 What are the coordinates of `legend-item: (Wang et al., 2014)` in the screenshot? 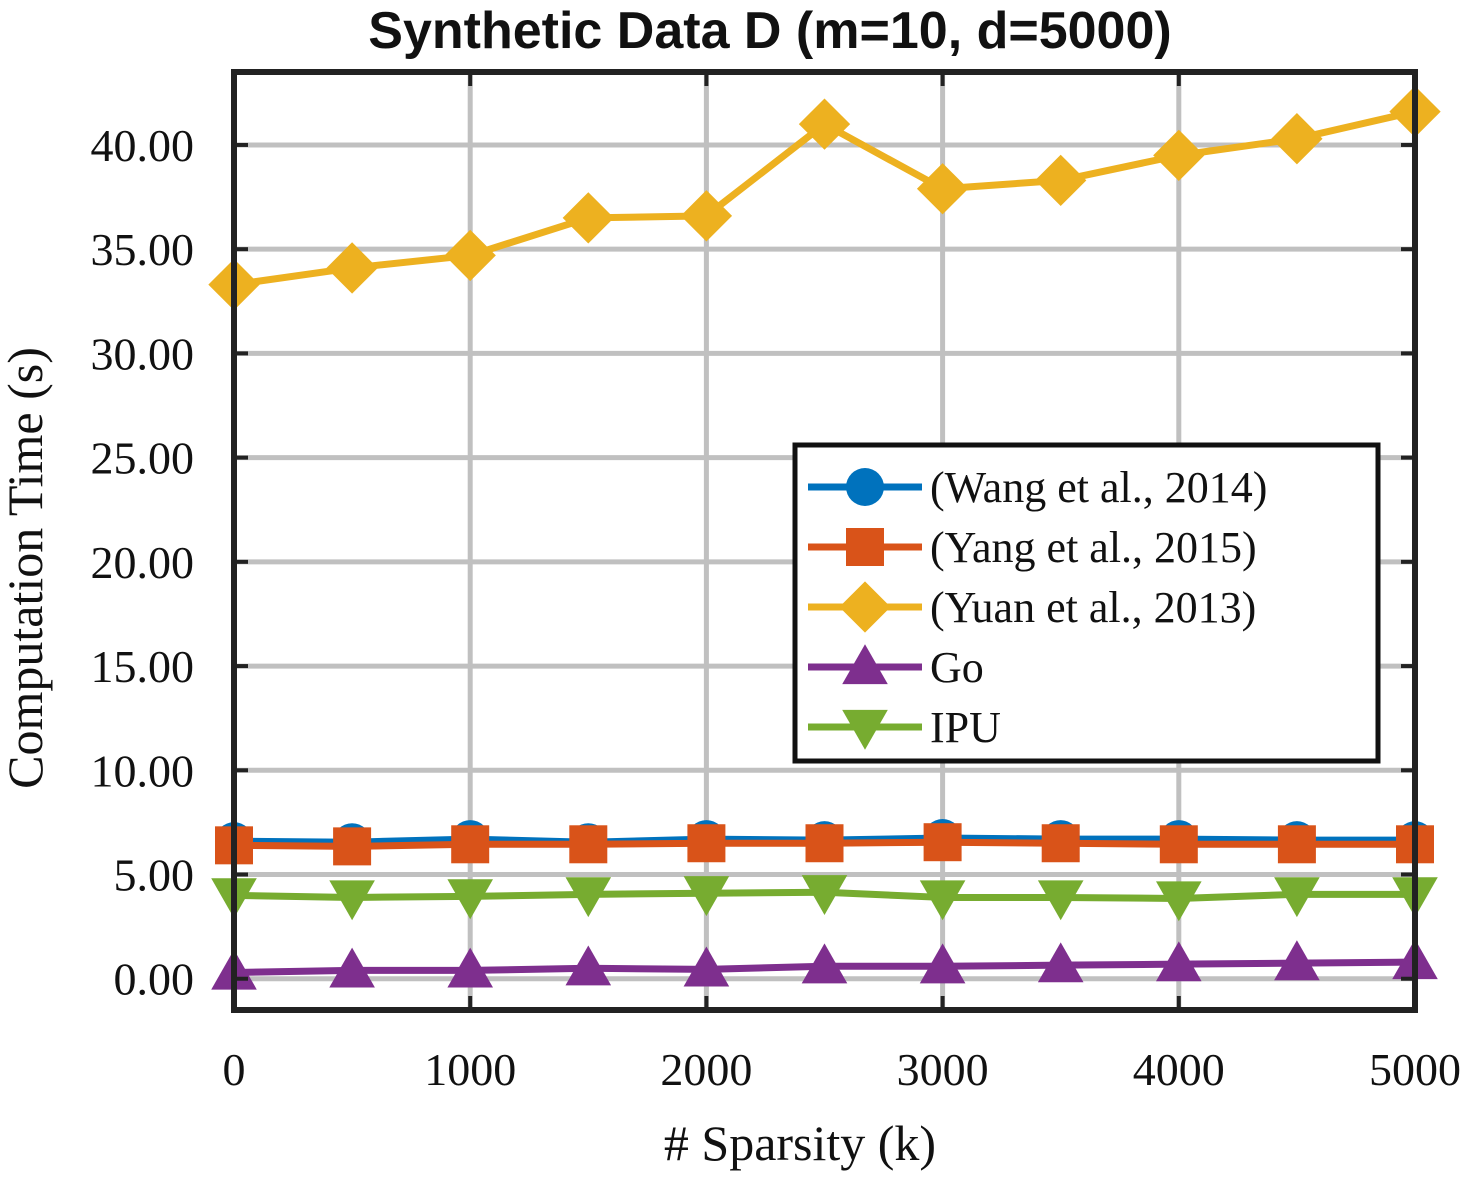 It's located at (1037, 487).